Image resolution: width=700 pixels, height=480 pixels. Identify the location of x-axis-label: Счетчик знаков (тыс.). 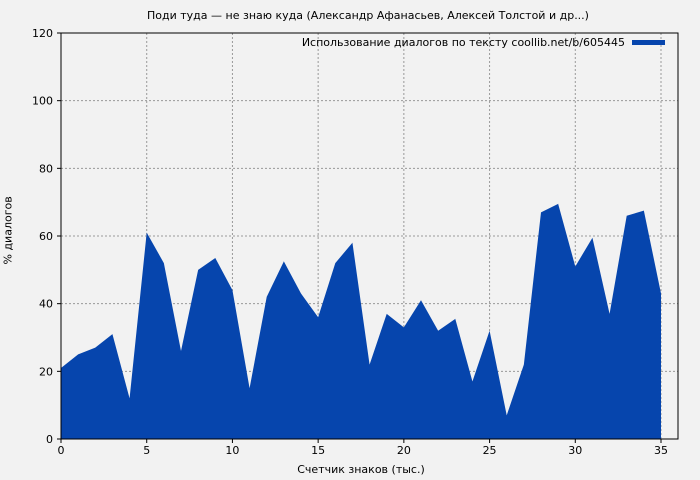
(361, 469).